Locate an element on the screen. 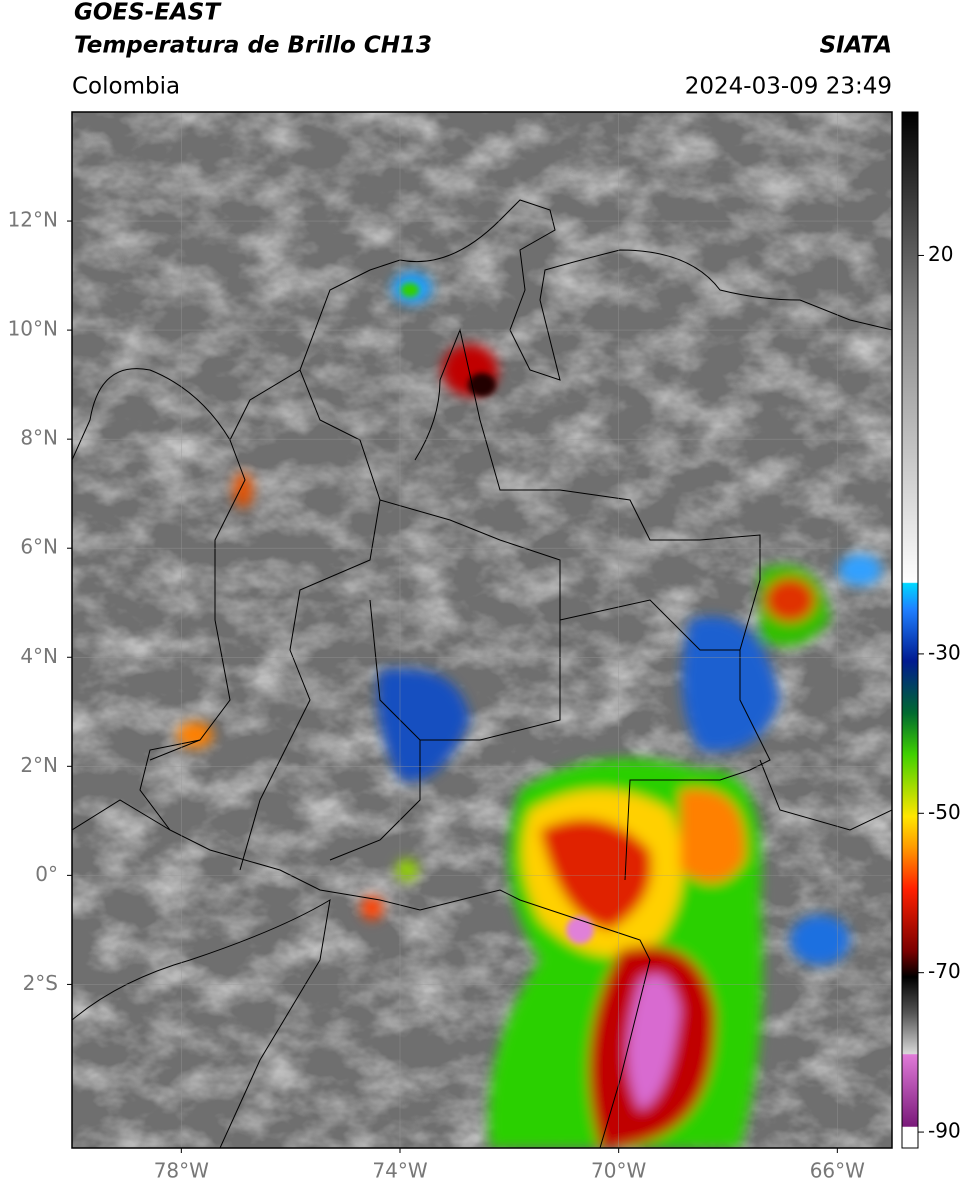  lat-tick-label: 0° is located at coordinates (46, 874).